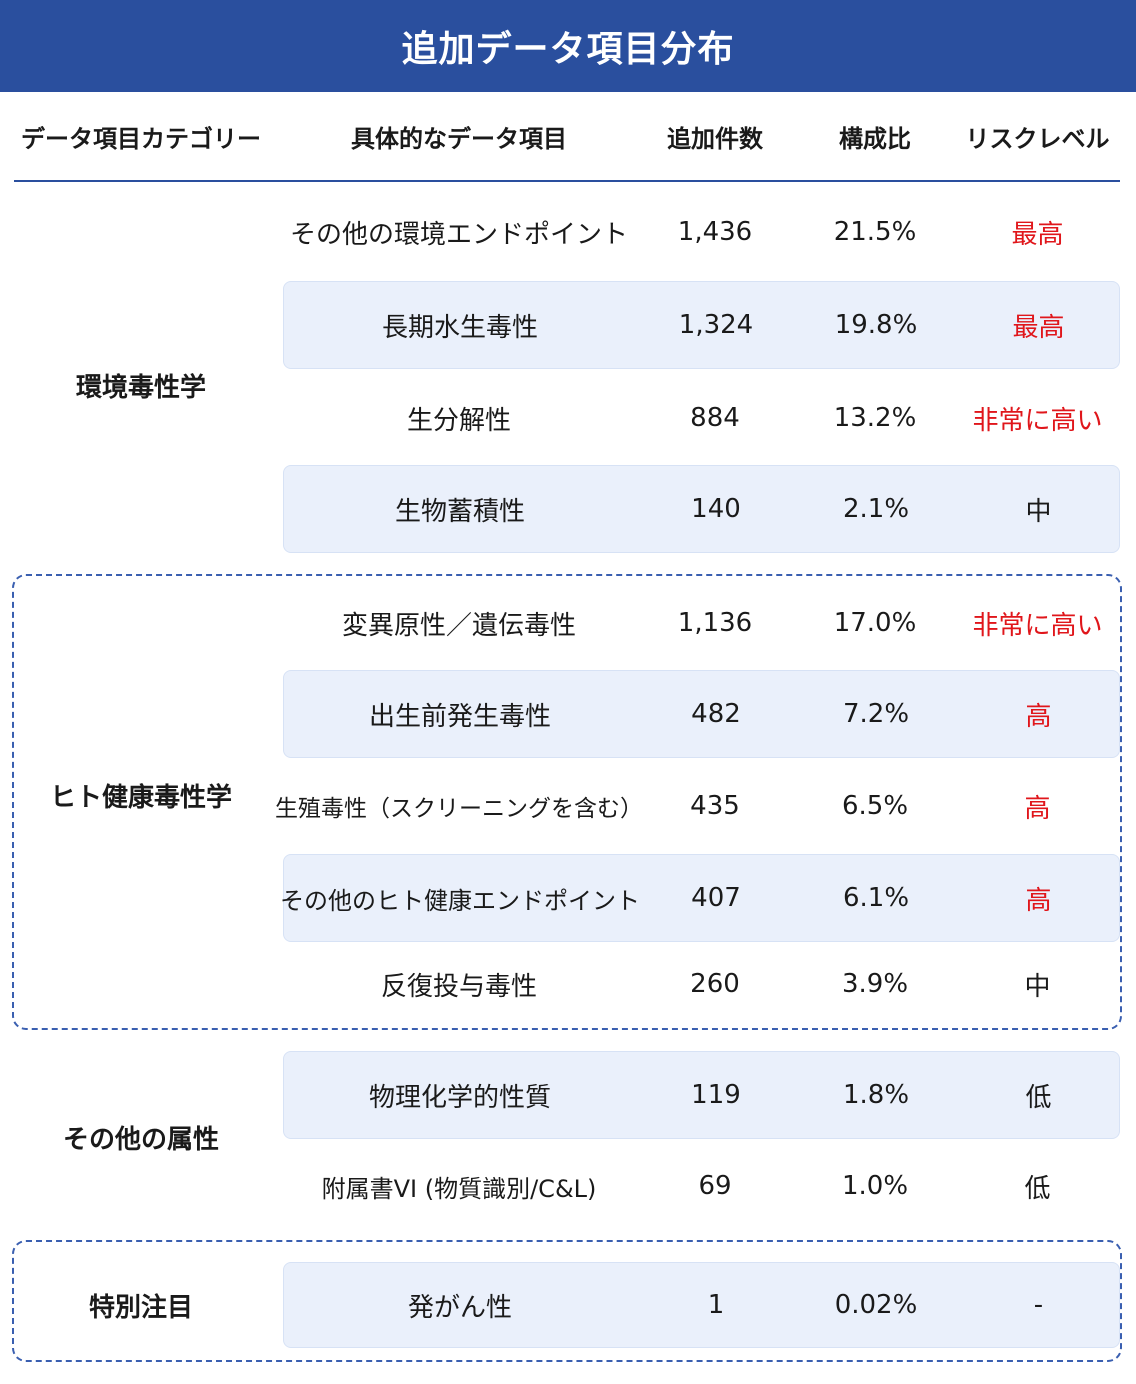 This screenshot has width=1136, height=1384. Describe the element at coordinates (458, 234) in the screenshot. I see `item-cell: その他の環境エンドポイント` at that location.